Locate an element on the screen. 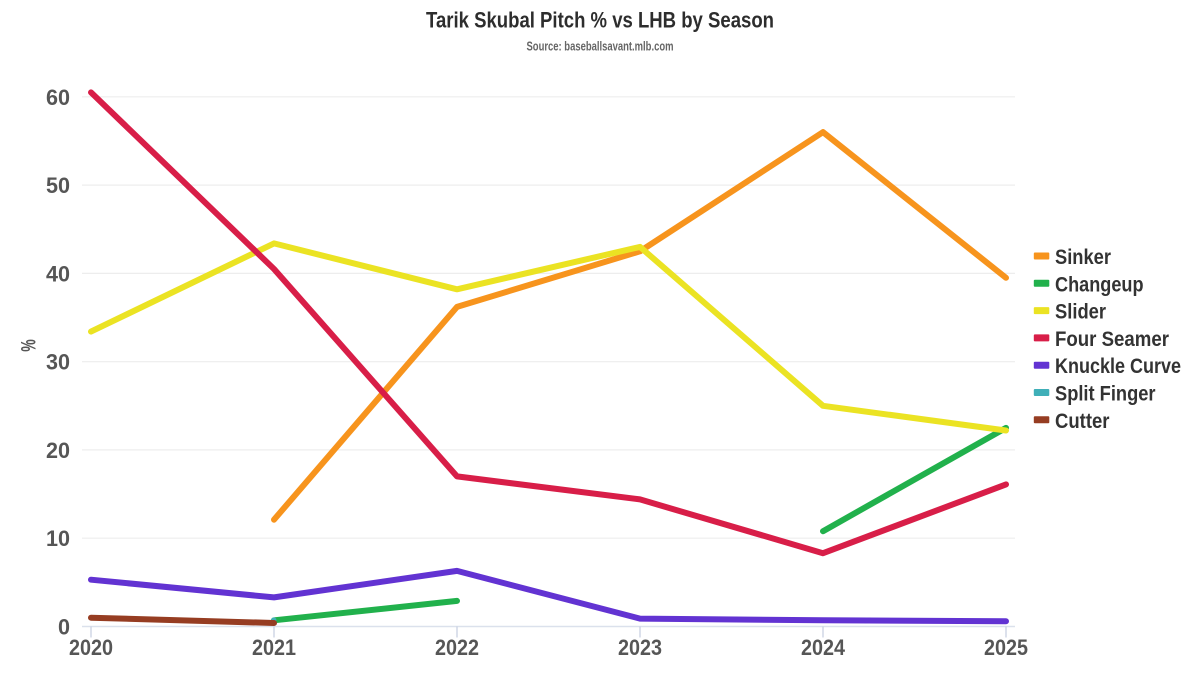 The image size is (1200, 675). svg-text: 0 is located at coordinates (64, 627).